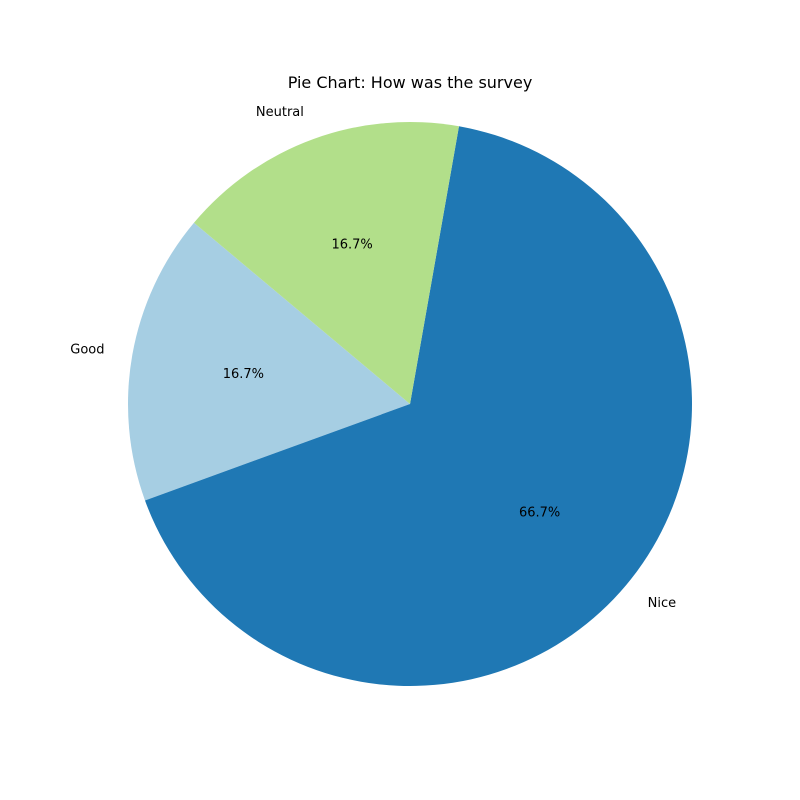  What do you see at coordinates (539, 512) in the screenshot?
I see `slice-percent-nice: 66.7%` at bounding box center [539, 512].